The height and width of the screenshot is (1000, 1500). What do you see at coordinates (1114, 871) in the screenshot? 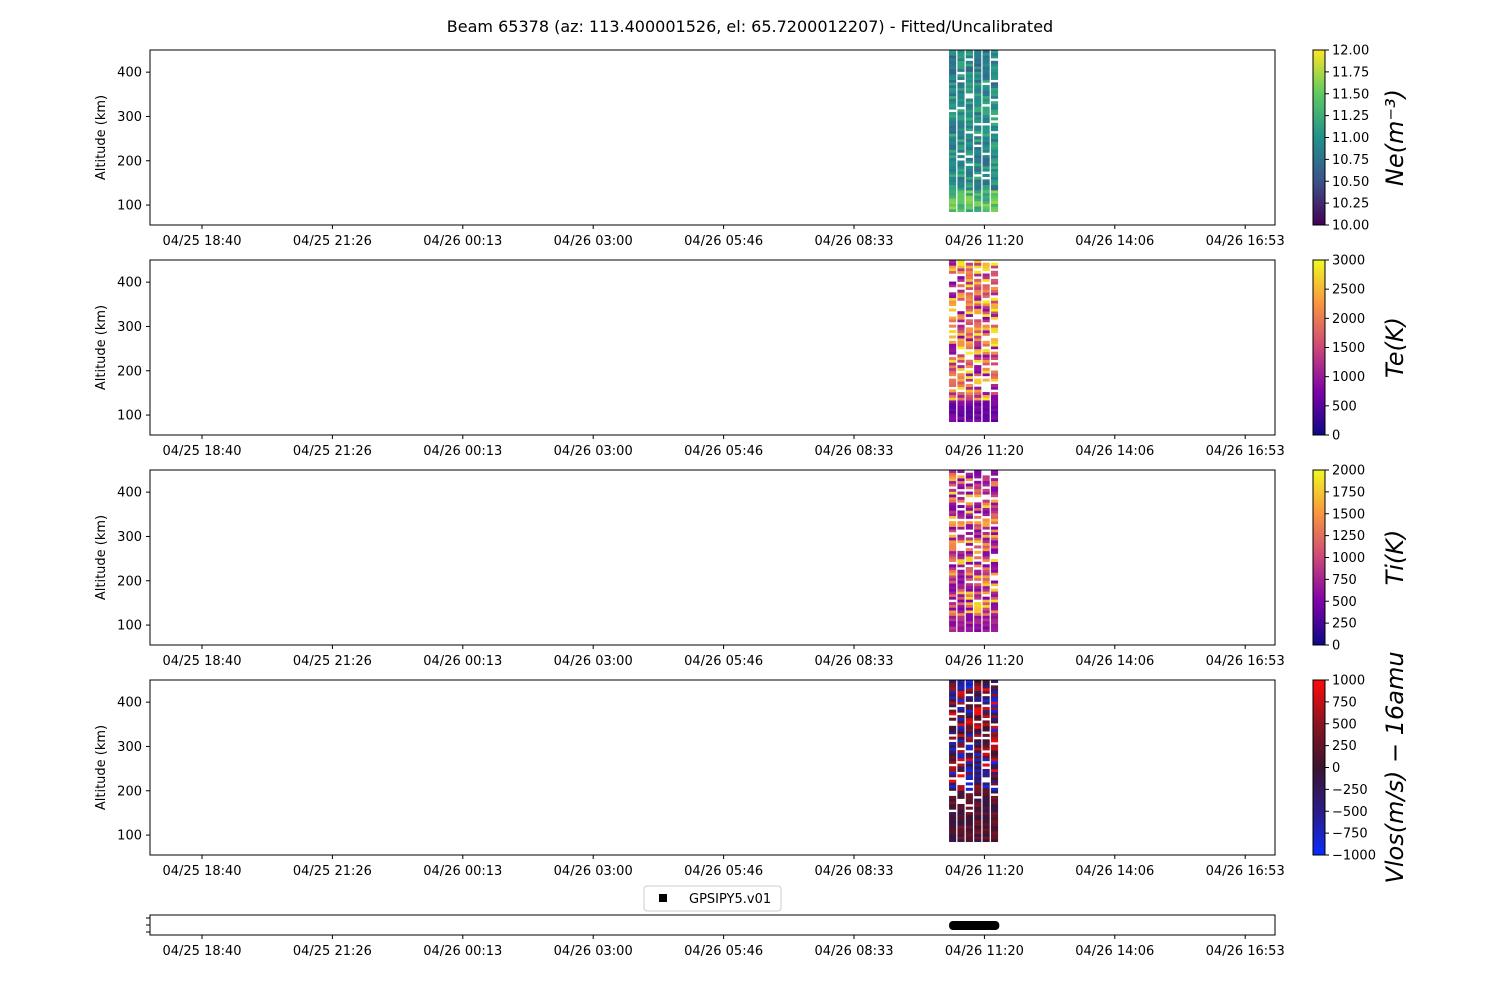
I see `x-tick-label: 04/26 14:06` at bounding box center [1114, 871].